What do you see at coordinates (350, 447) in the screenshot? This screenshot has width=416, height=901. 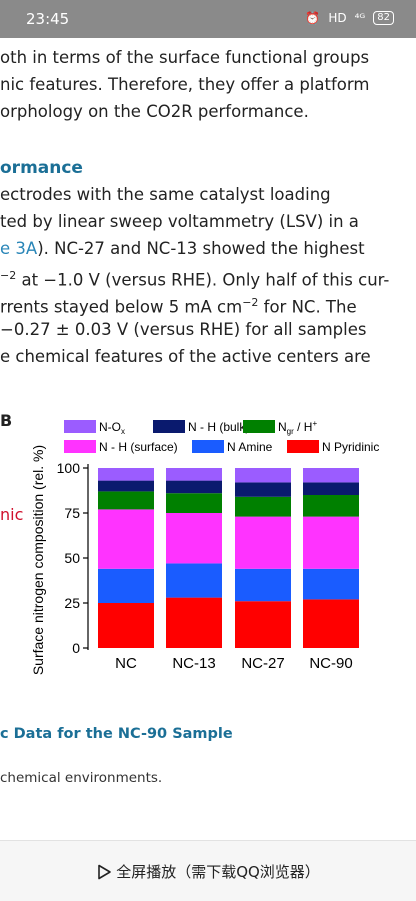 I see `legend-entry: N Pyridinic` at bounding box center [350, 447].